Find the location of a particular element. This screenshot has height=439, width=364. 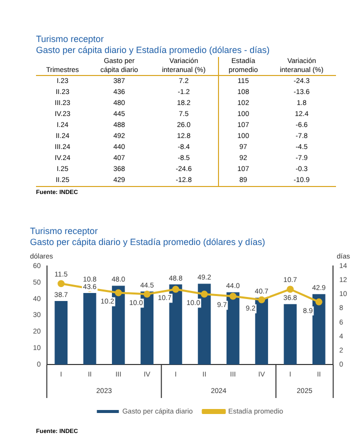

chart-subtitle: Gasto per cápita diario y Estadía promedio (dólares y días) is located at coordinates (148, 242).